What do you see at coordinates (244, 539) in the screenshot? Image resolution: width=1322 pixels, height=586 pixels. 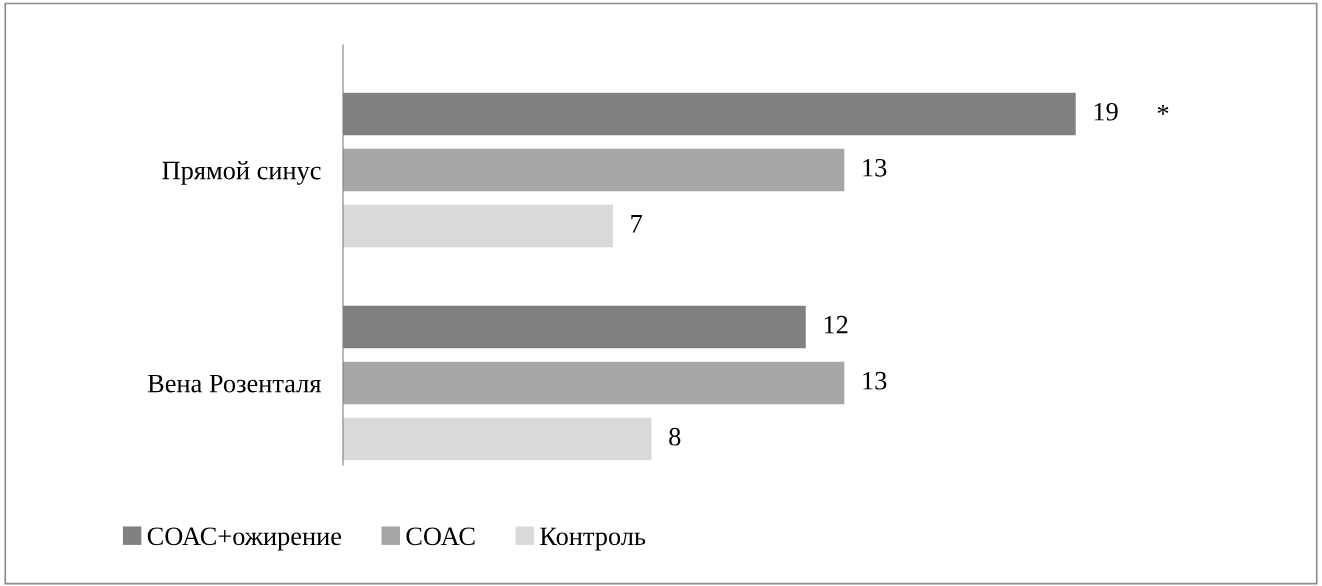 I see `legend-label: СОАС+ожирение` at bounding box center [244, 539].